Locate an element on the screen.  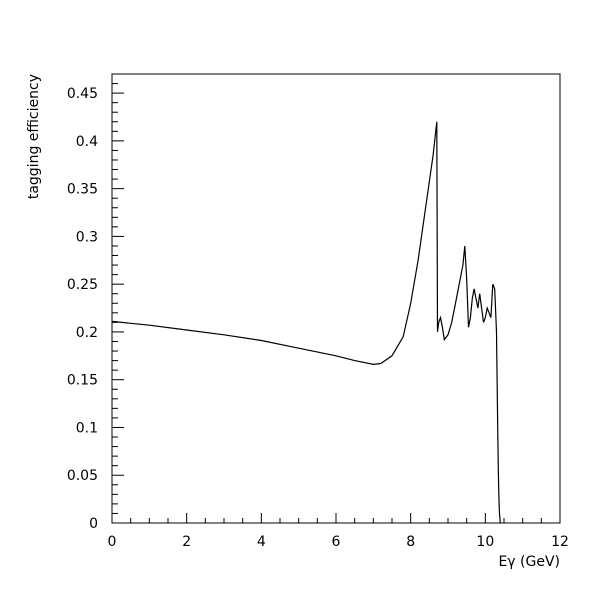
x-tick-label: 4 is located at coordinates (261, 542).